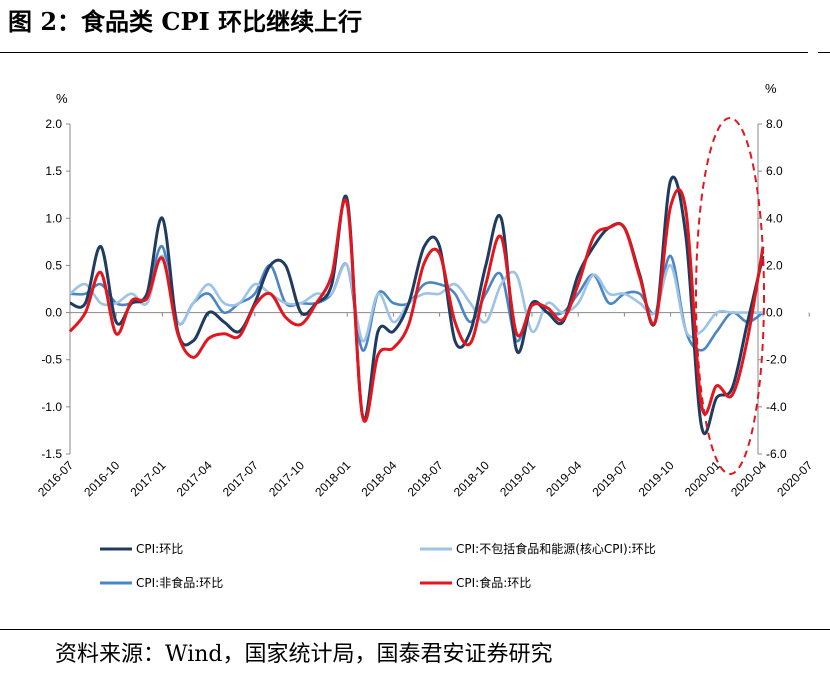 This screenshot has width=830, height=675. I want to click on x-tick-label: 2020-07, so click(794, 478).